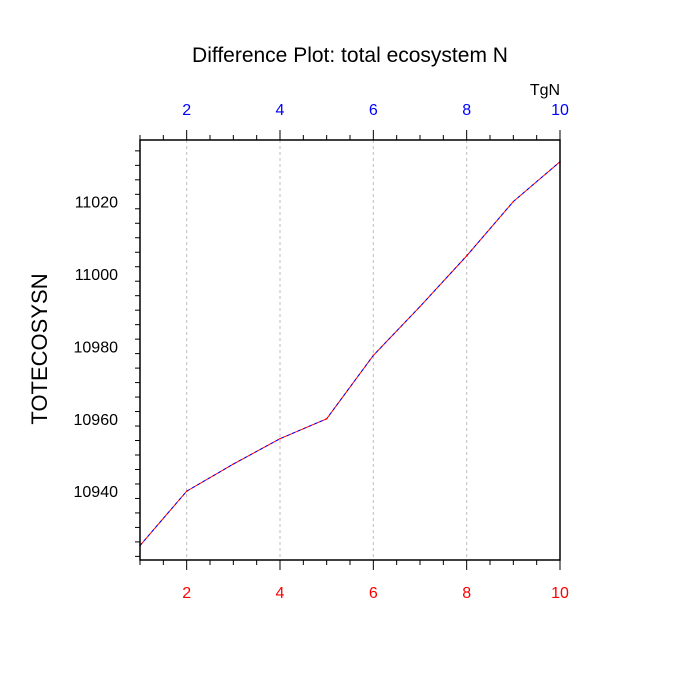 This screenshot has width=700, height=700. Describe the element at coordinates (39, 348) in the screenshot. I see `y-axis-label: TOTECOSYSN` at that location.